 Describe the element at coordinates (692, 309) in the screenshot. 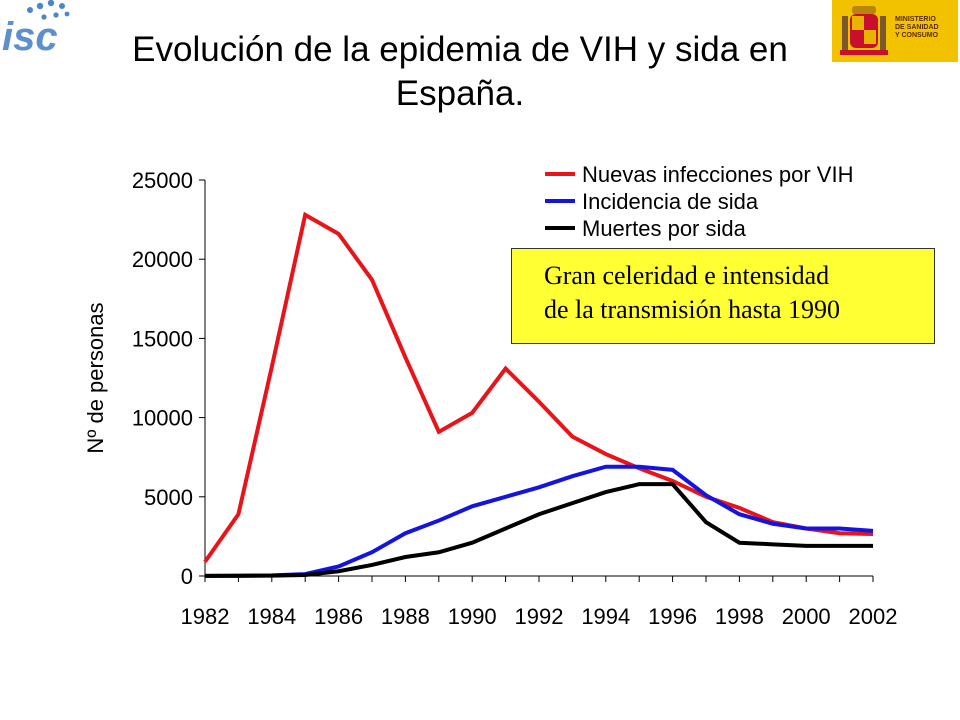

I see `callout-line2: de la transmisión hasta 1990` at that location.